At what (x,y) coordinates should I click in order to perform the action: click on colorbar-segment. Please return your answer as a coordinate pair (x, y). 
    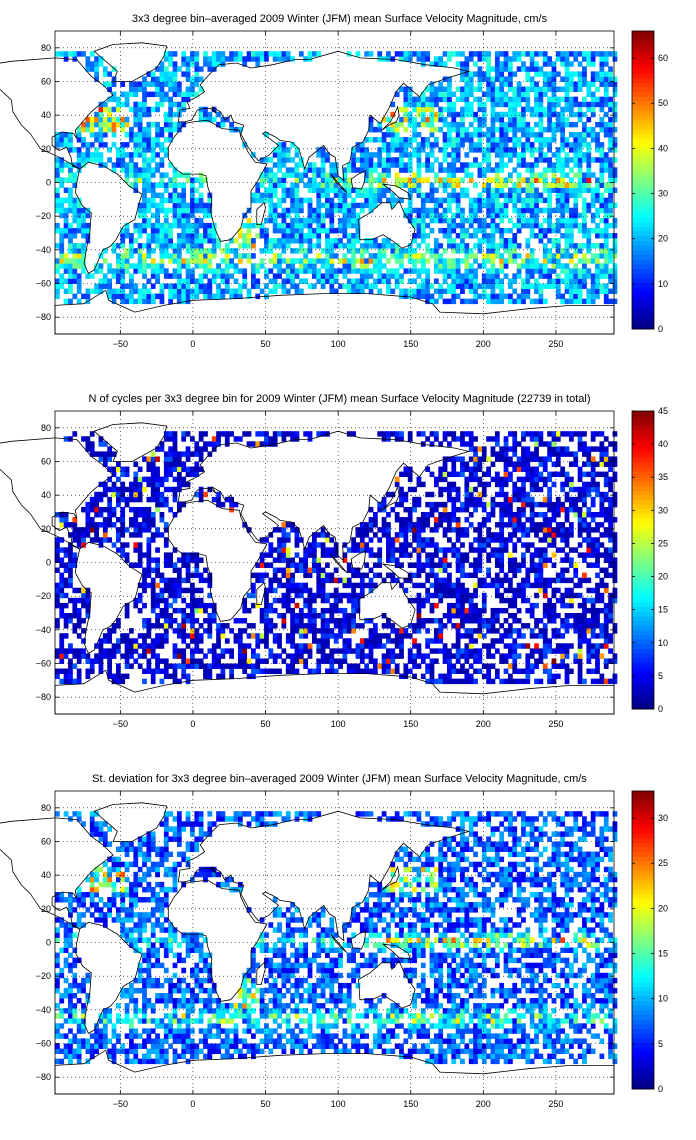
    Looking at the image, I should click on (643, 252).